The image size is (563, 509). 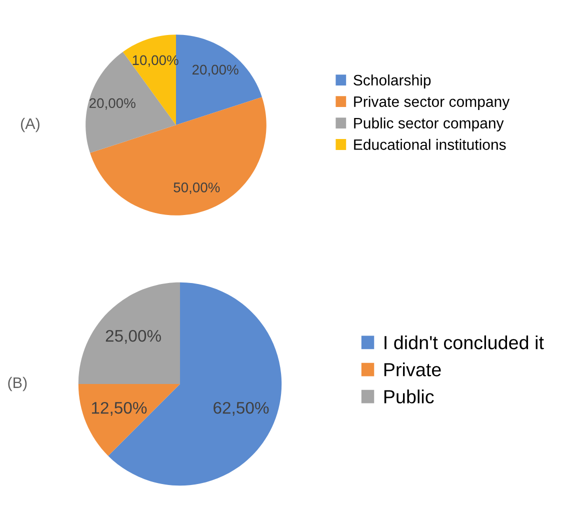 What do you see at coordinates (119, 409) in the screenshot?
I see `data-label: 12,50%` at bounding box center [119, 409].